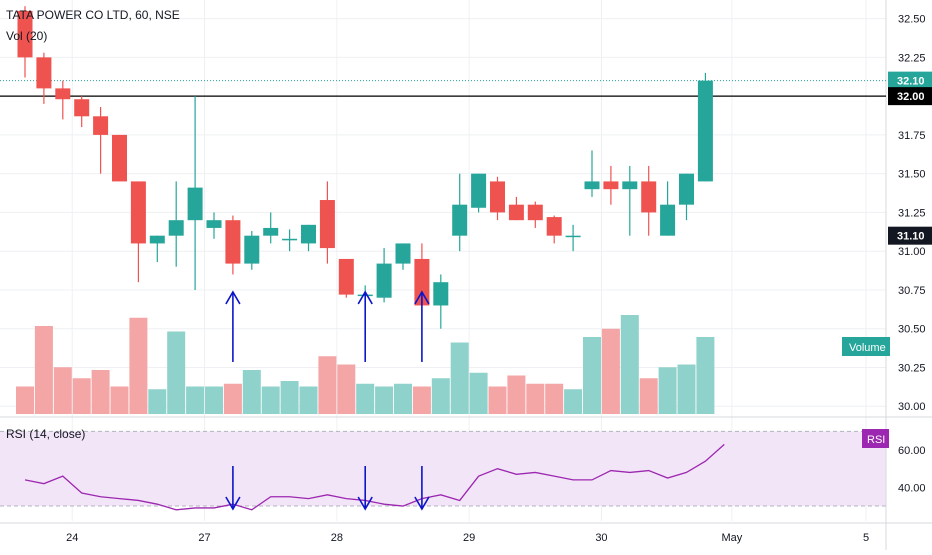 The height and width of the screenshot is (555, 932). I want to click on price-marker-label: 31.10, so click(911, 237).